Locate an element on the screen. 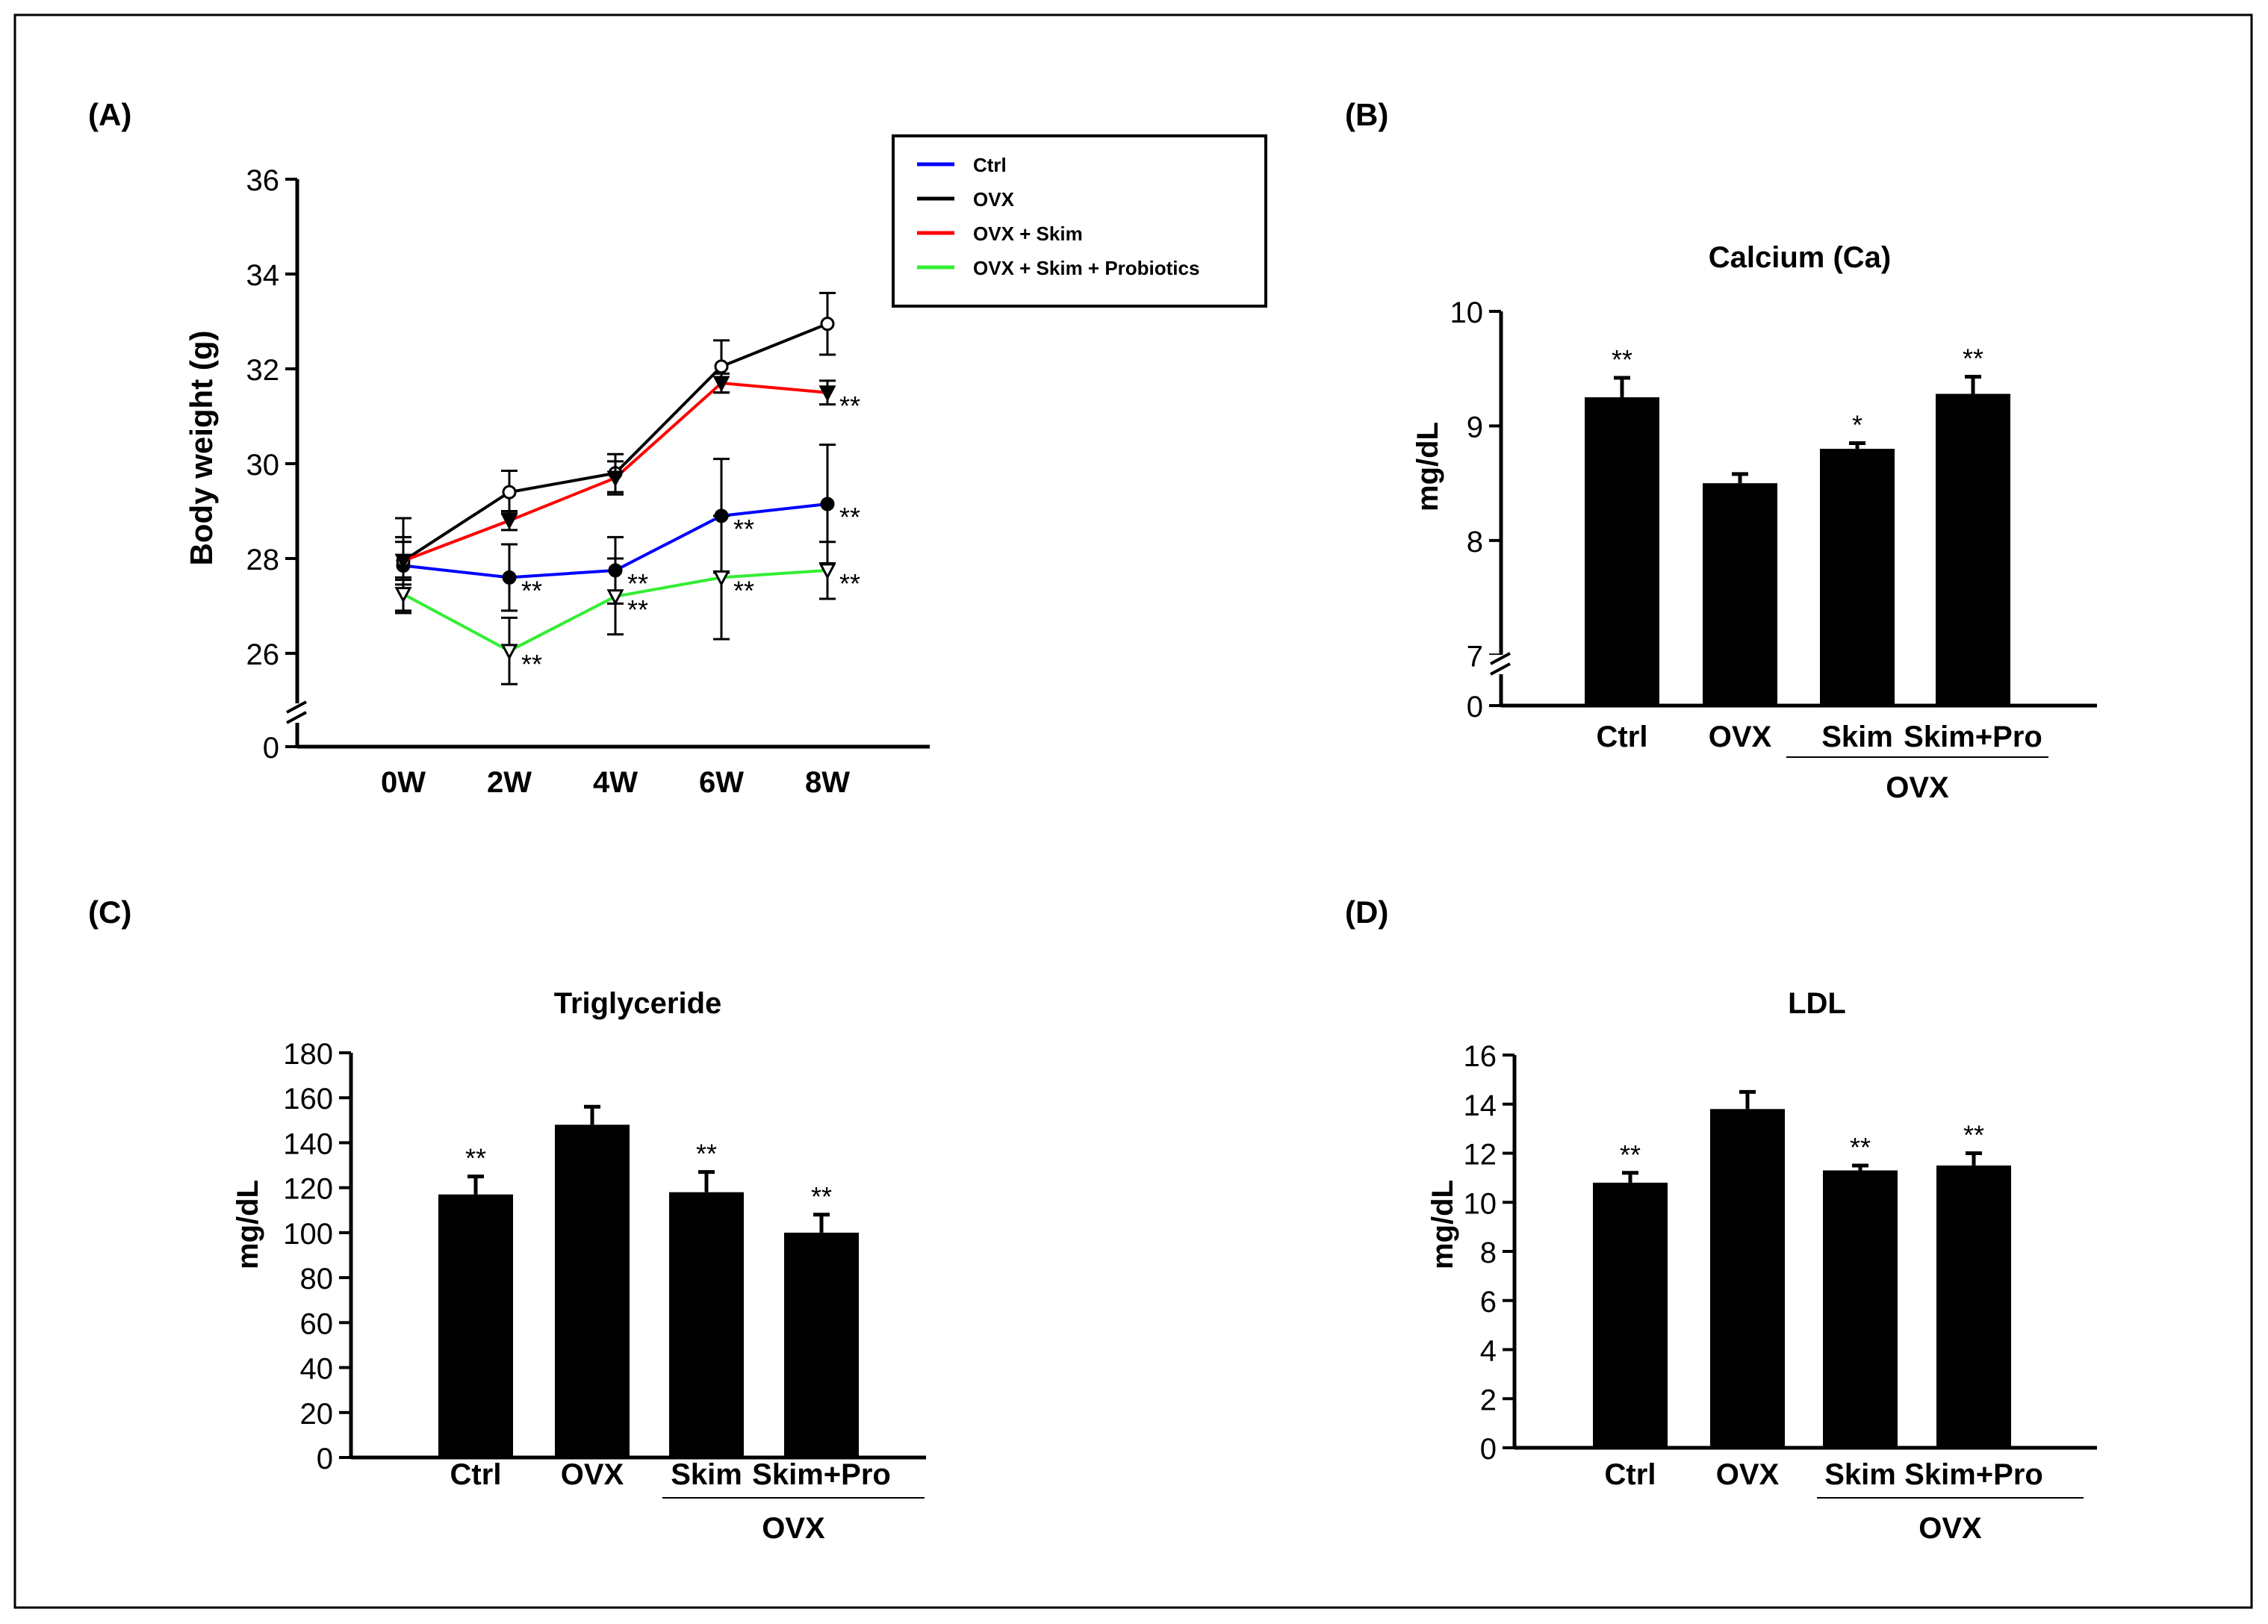 This screenshot has height=1624, width=2268. y-tick-label: 12 is located at coordinates (1481, 1155).